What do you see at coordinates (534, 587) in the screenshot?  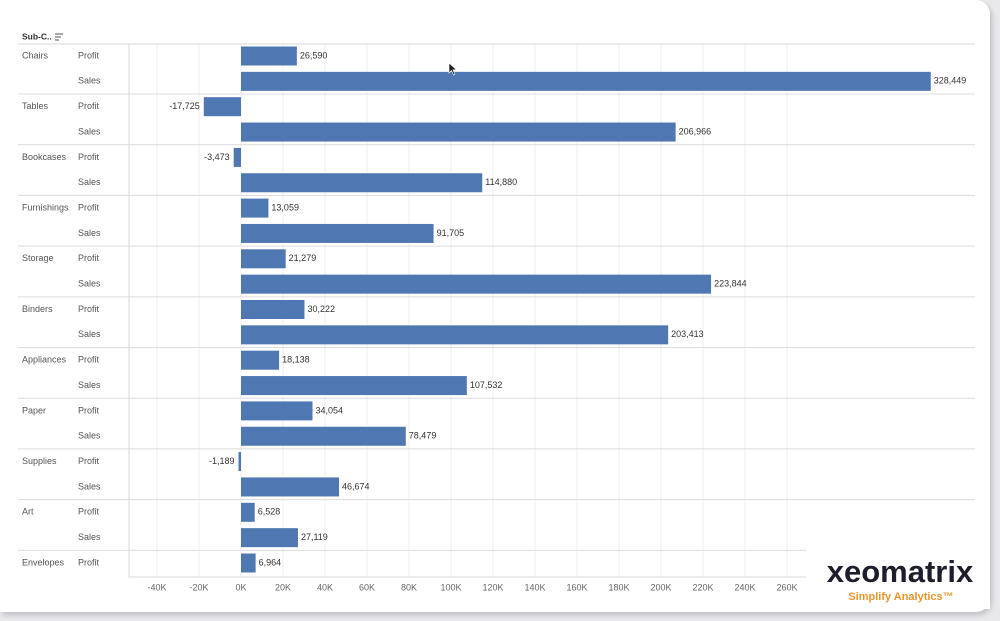 I see `x-tick-label: 140K` at bounding box center [534, 587].